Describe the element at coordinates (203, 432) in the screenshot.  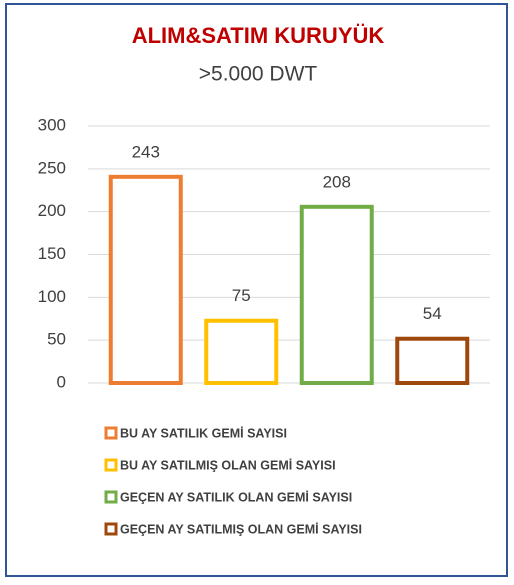
I see `legend-label: BU AY SATILIK GEMİ SAYISI` at that location.